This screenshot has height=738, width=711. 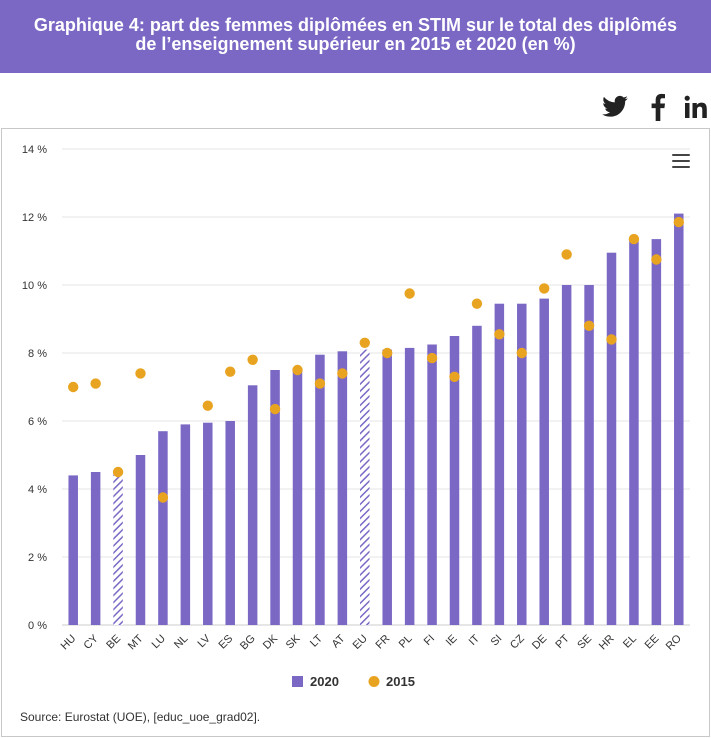 What do you see at coordinates (320, 383) in the screenshot?
I see `dot-2015-LT` at bounding box center [320, 383].